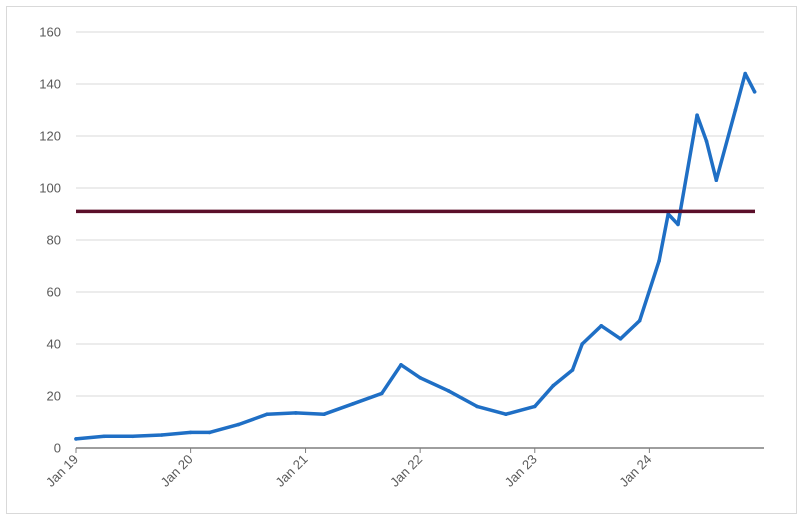  What do you see at coordinates (54, 292) in the screenshot?
I see `y-tick-label: 60` at bounding box center [54, 292].